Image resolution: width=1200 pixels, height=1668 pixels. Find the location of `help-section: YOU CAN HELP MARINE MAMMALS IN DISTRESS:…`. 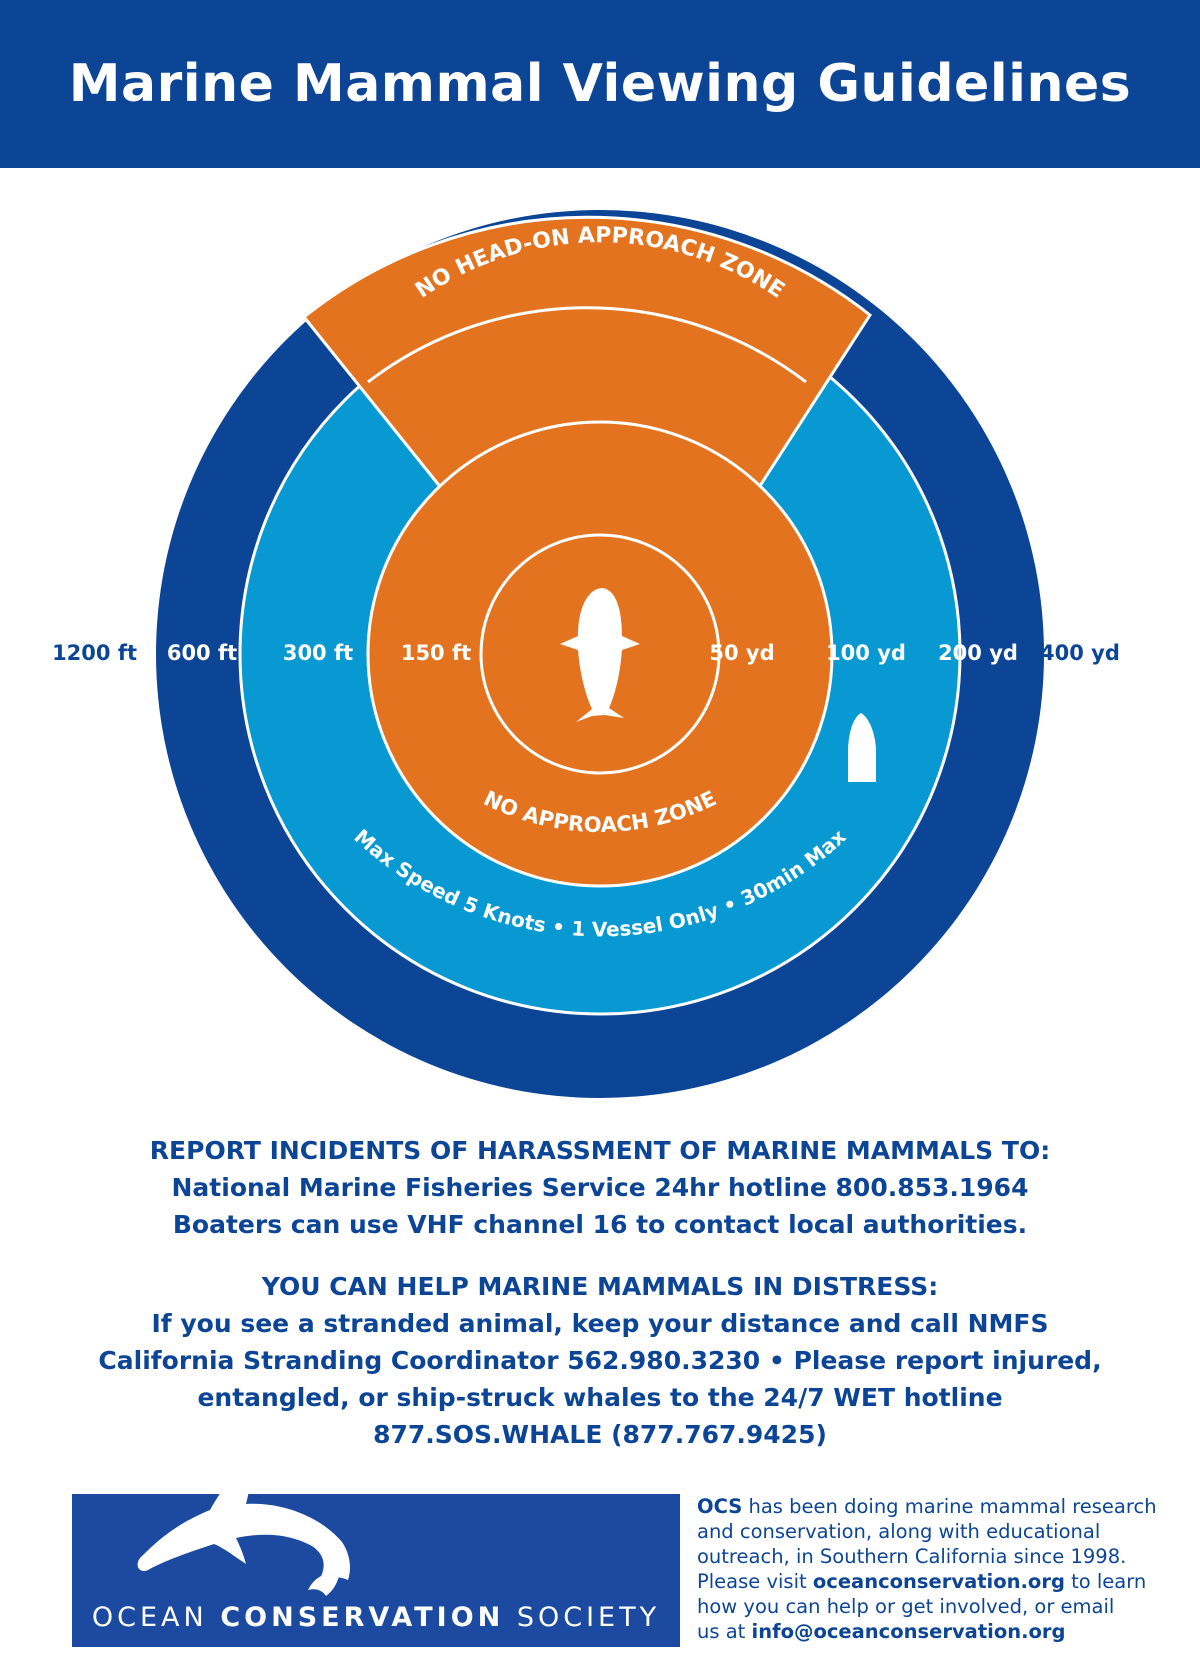

help-section: YOU CAN HELP MARINE MAMMALS IN DISTRESS:… is located at coordinates (600, 1360).